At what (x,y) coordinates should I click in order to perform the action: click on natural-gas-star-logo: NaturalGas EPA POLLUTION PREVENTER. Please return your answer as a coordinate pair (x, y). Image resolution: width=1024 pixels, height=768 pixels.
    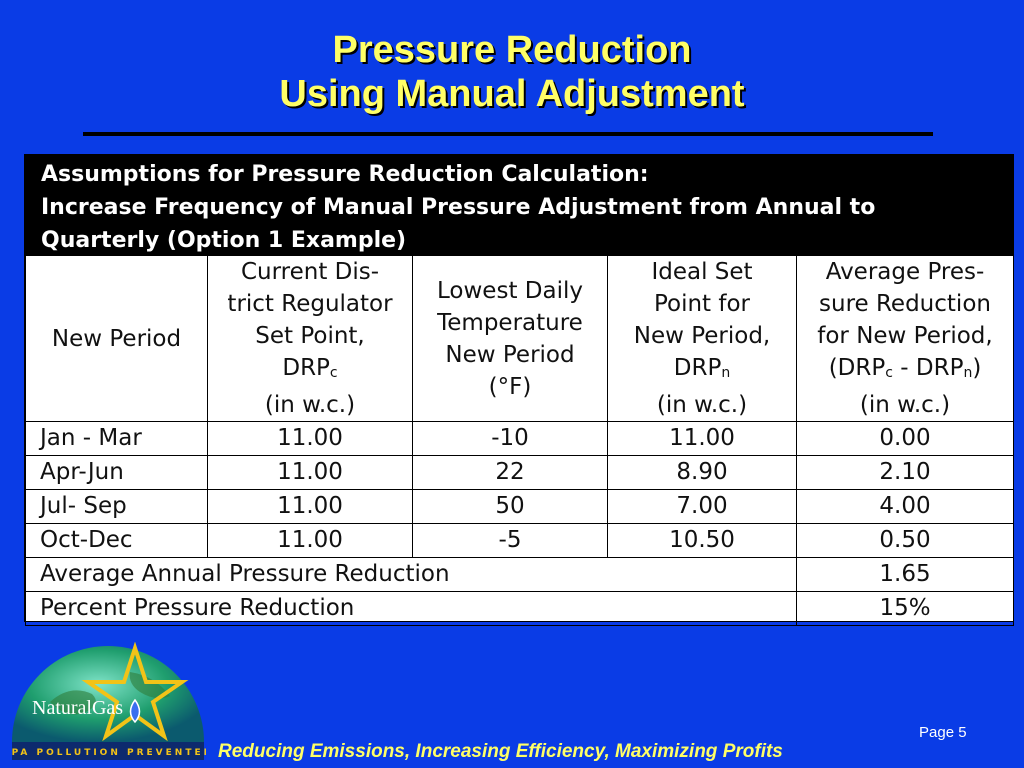
    Looking at the image, I should click on (108, 701).